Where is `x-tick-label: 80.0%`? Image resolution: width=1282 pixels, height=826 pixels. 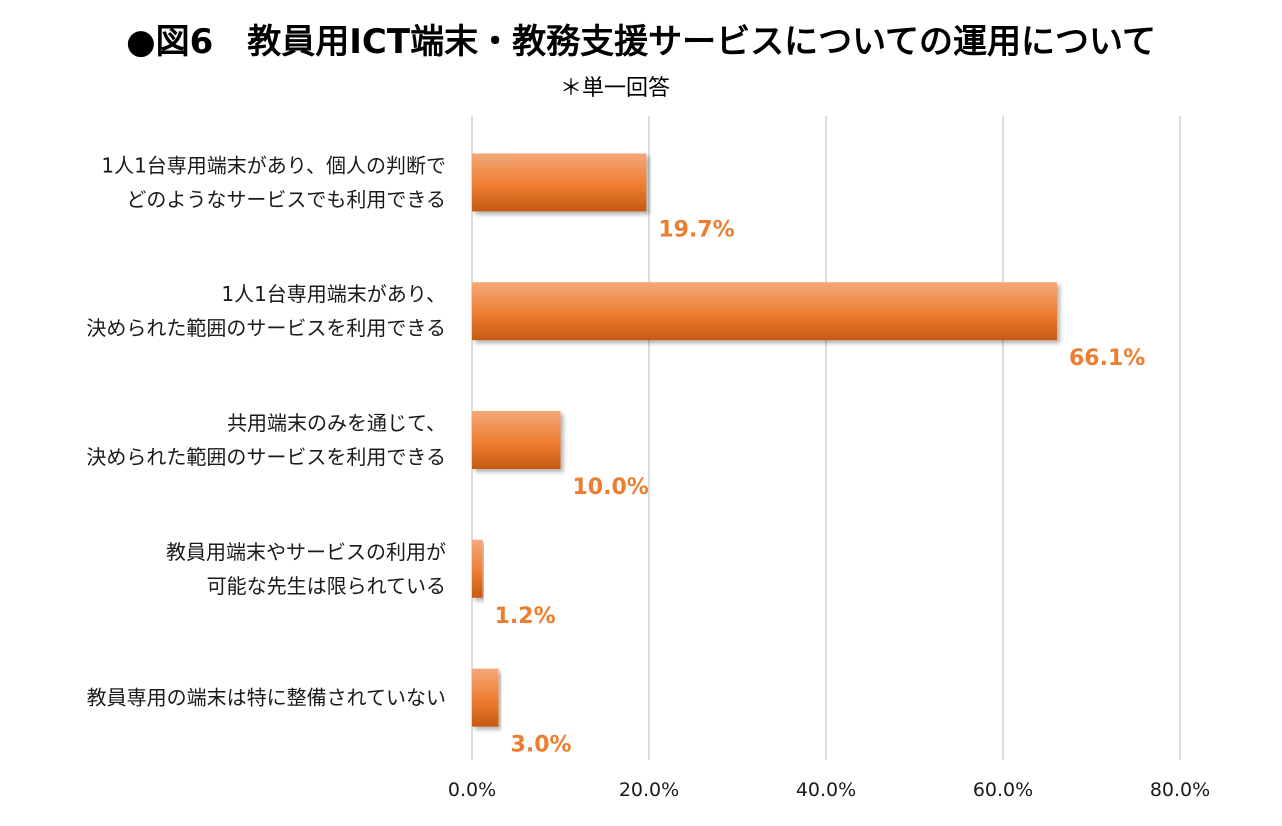 x-tick-label: 80.0% is located at coordinates (1180, 790).